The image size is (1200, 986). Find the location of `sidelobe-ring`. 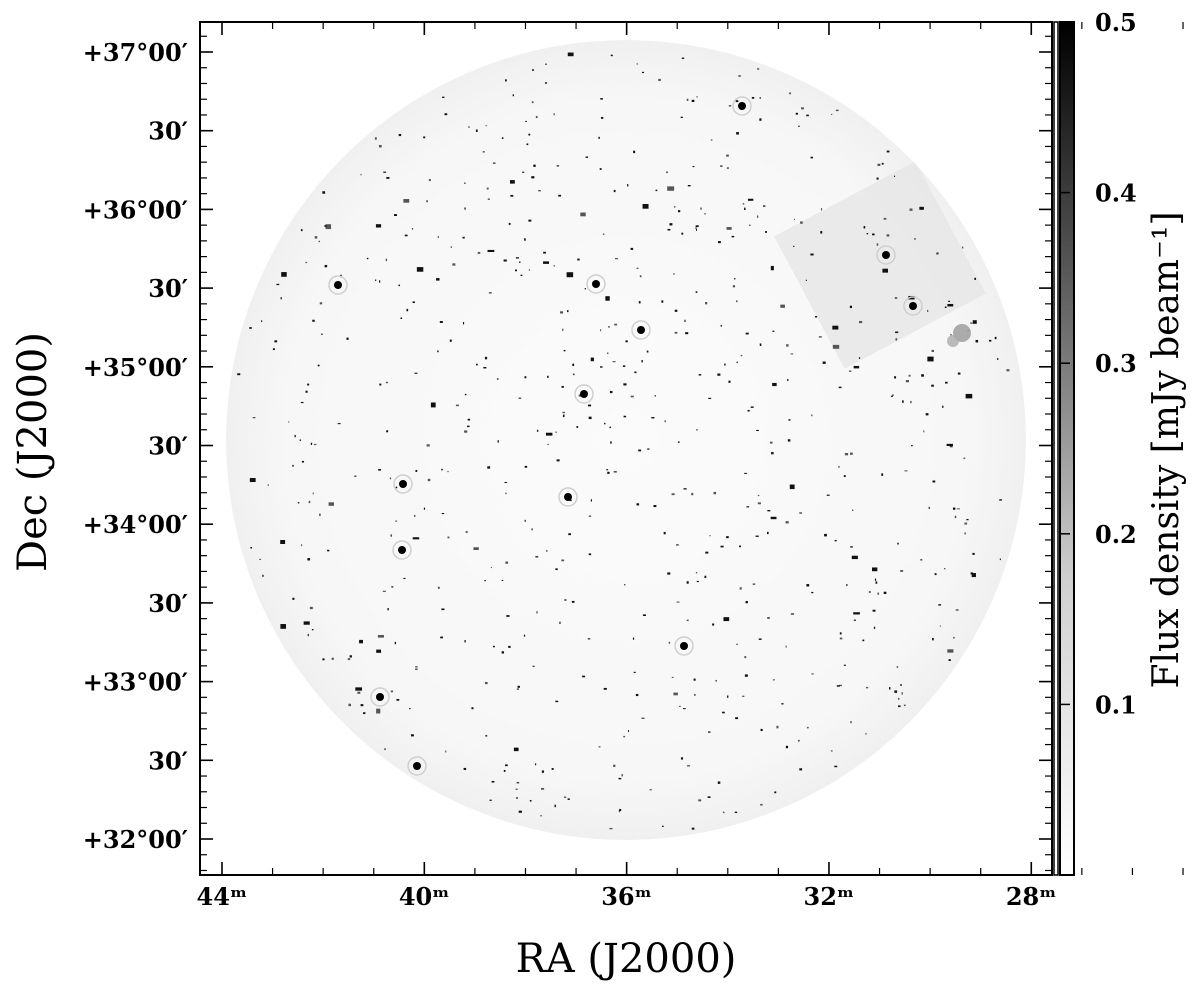

sidelobe-ring is located at coordinates (913, 306).